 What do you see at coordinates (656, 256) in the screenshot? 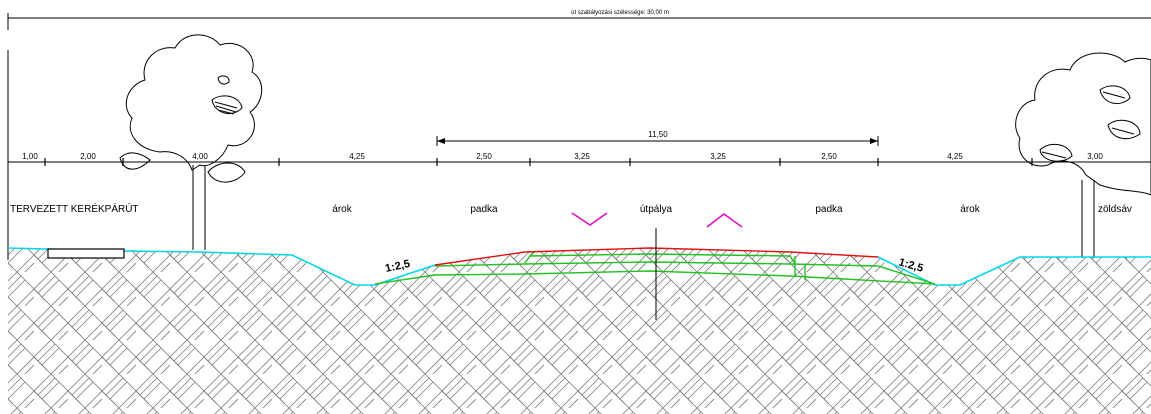
I see `pavement-top-line` at bounding box center [656, 256].